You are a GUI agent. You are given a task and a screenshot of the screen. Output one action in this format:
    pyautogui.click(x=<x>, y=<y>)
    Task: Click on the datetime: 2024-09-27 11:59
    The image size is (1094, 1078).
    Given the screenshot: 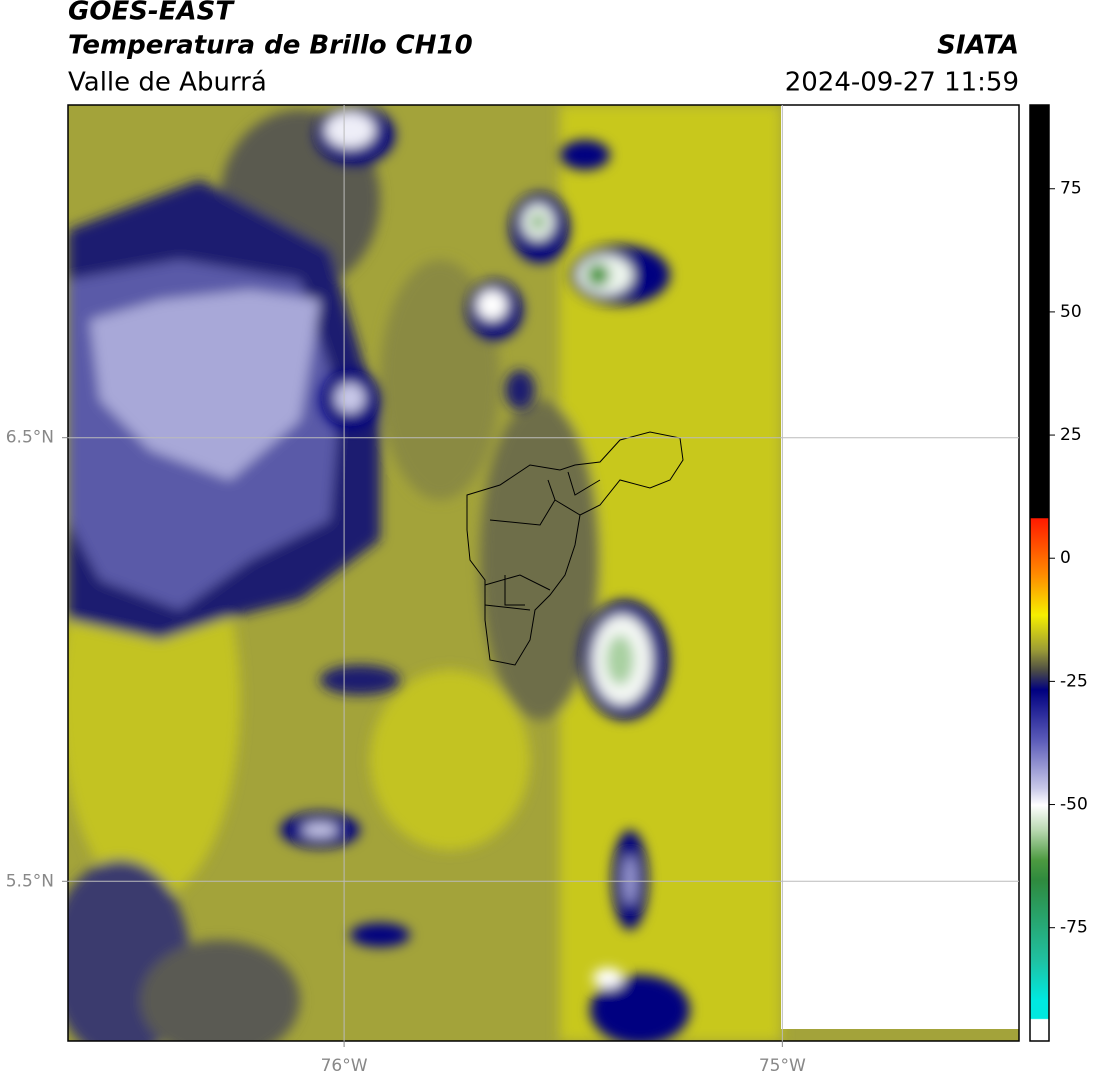 What is the action you would take?
    pyautogui.click(x=902, y=83)
    